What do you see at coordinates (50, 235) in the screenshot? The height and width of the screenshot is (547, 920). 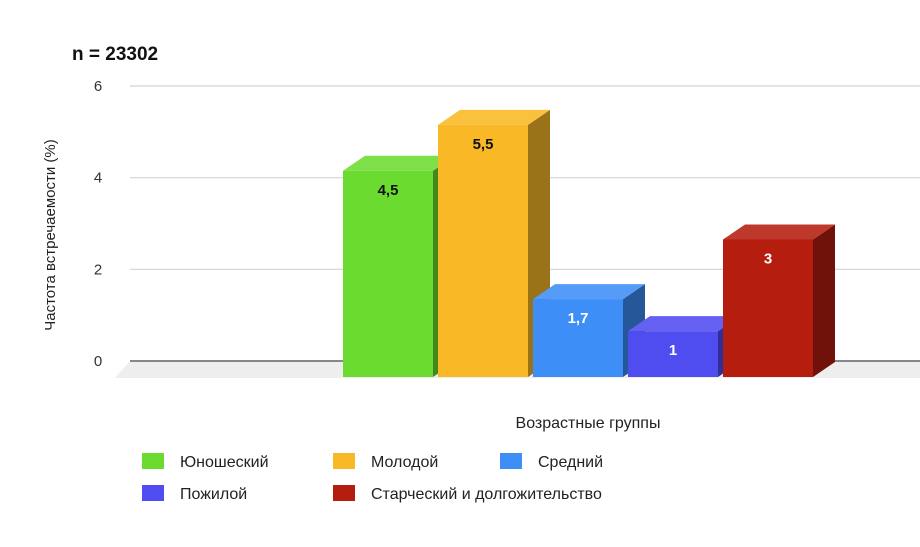 I see `y-axis-label: Частота встречаемости (%)` at bounding box center [50, 235].